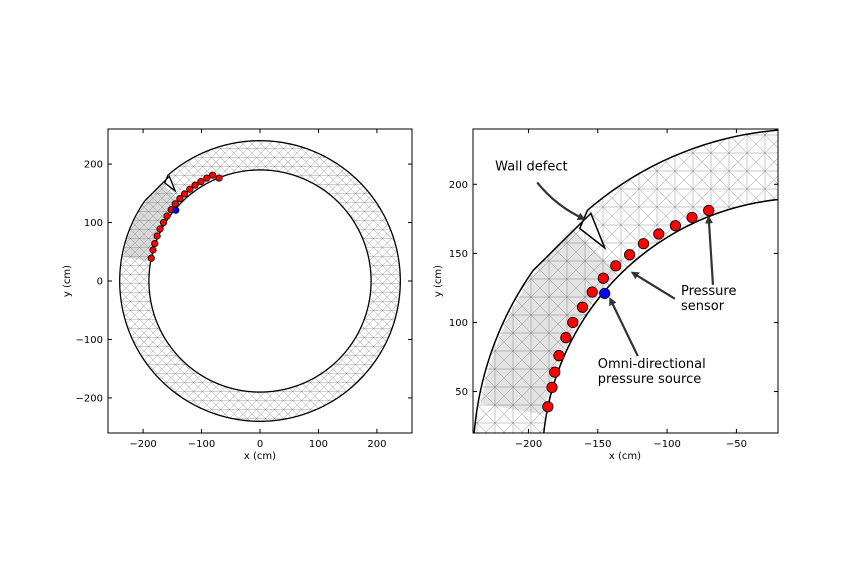 This screenshot has width=864, height=576. What do you see at coordinates (376, 444) in the screenshot?
I see `x-tick-label: 200` at bounding box center [376, 444].